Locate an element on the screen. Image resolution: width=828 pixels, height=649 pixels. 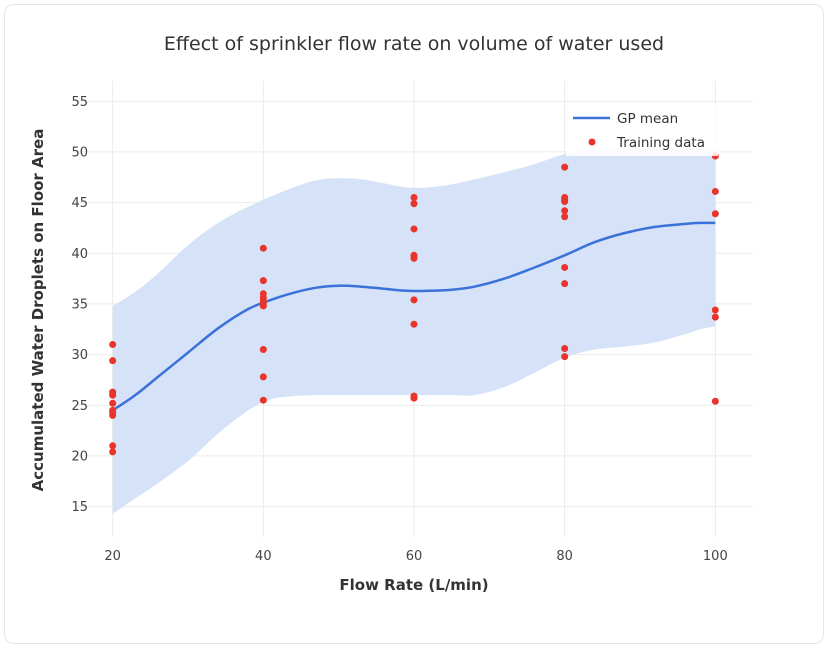
x-tick-label: 60 is located at coordinates (414, 556).